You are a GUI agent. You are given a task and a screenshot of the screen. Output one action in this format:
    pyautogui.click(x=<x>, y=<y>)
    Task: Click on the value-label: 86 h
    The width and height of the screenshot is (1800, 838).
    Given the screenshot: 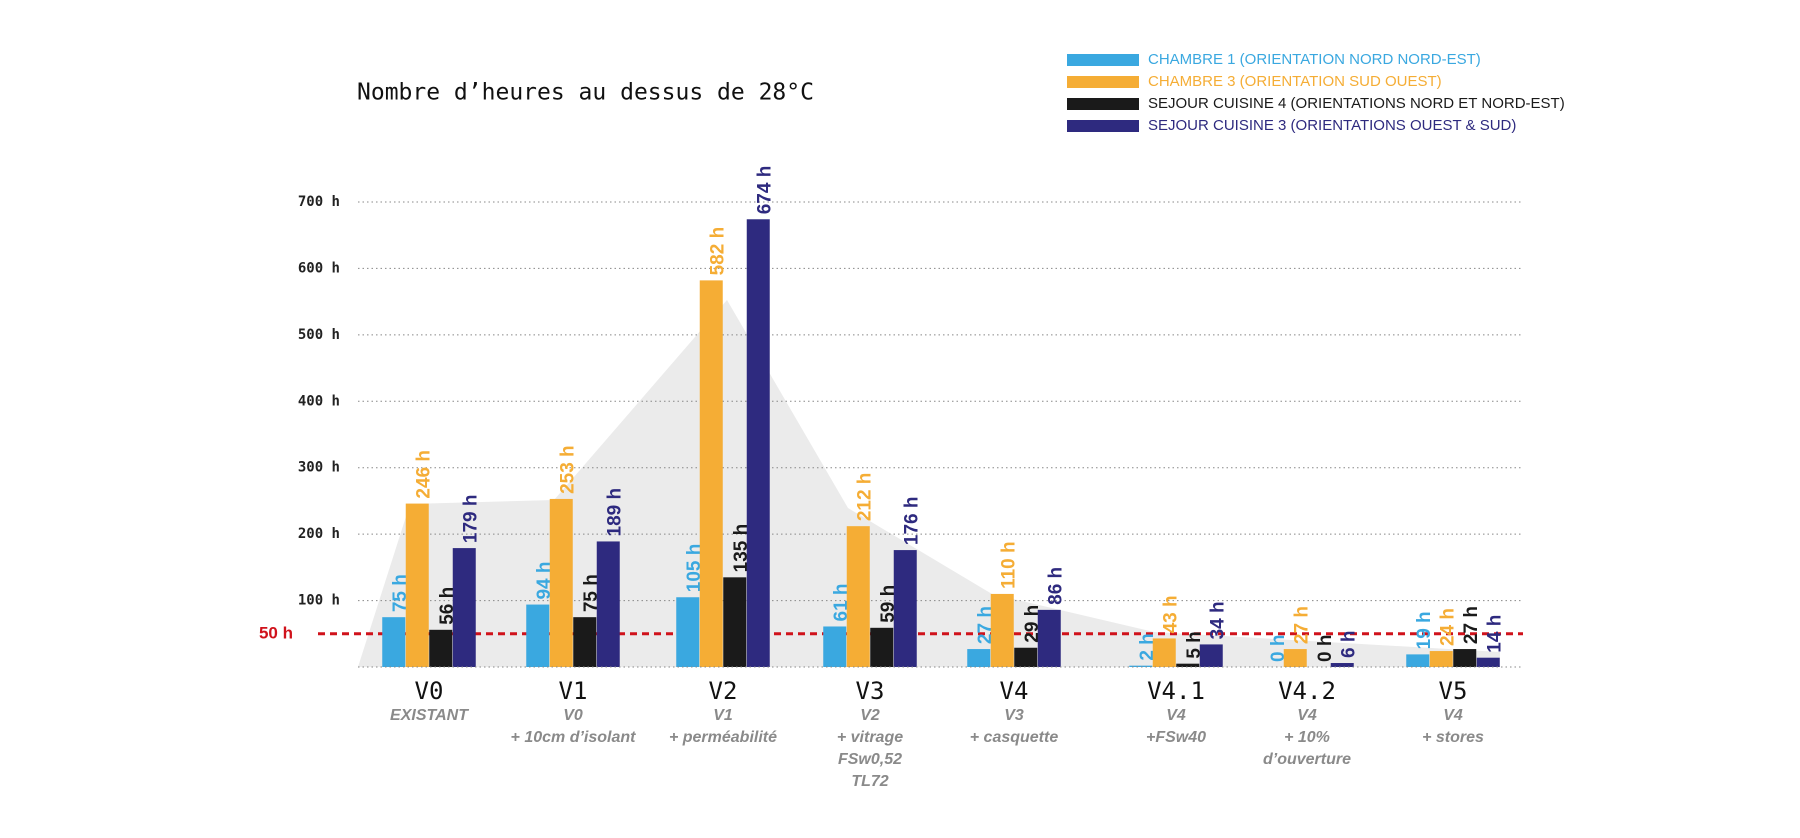 What is the action you would take?
    pyautogui.click(x=1055, y=586)
    